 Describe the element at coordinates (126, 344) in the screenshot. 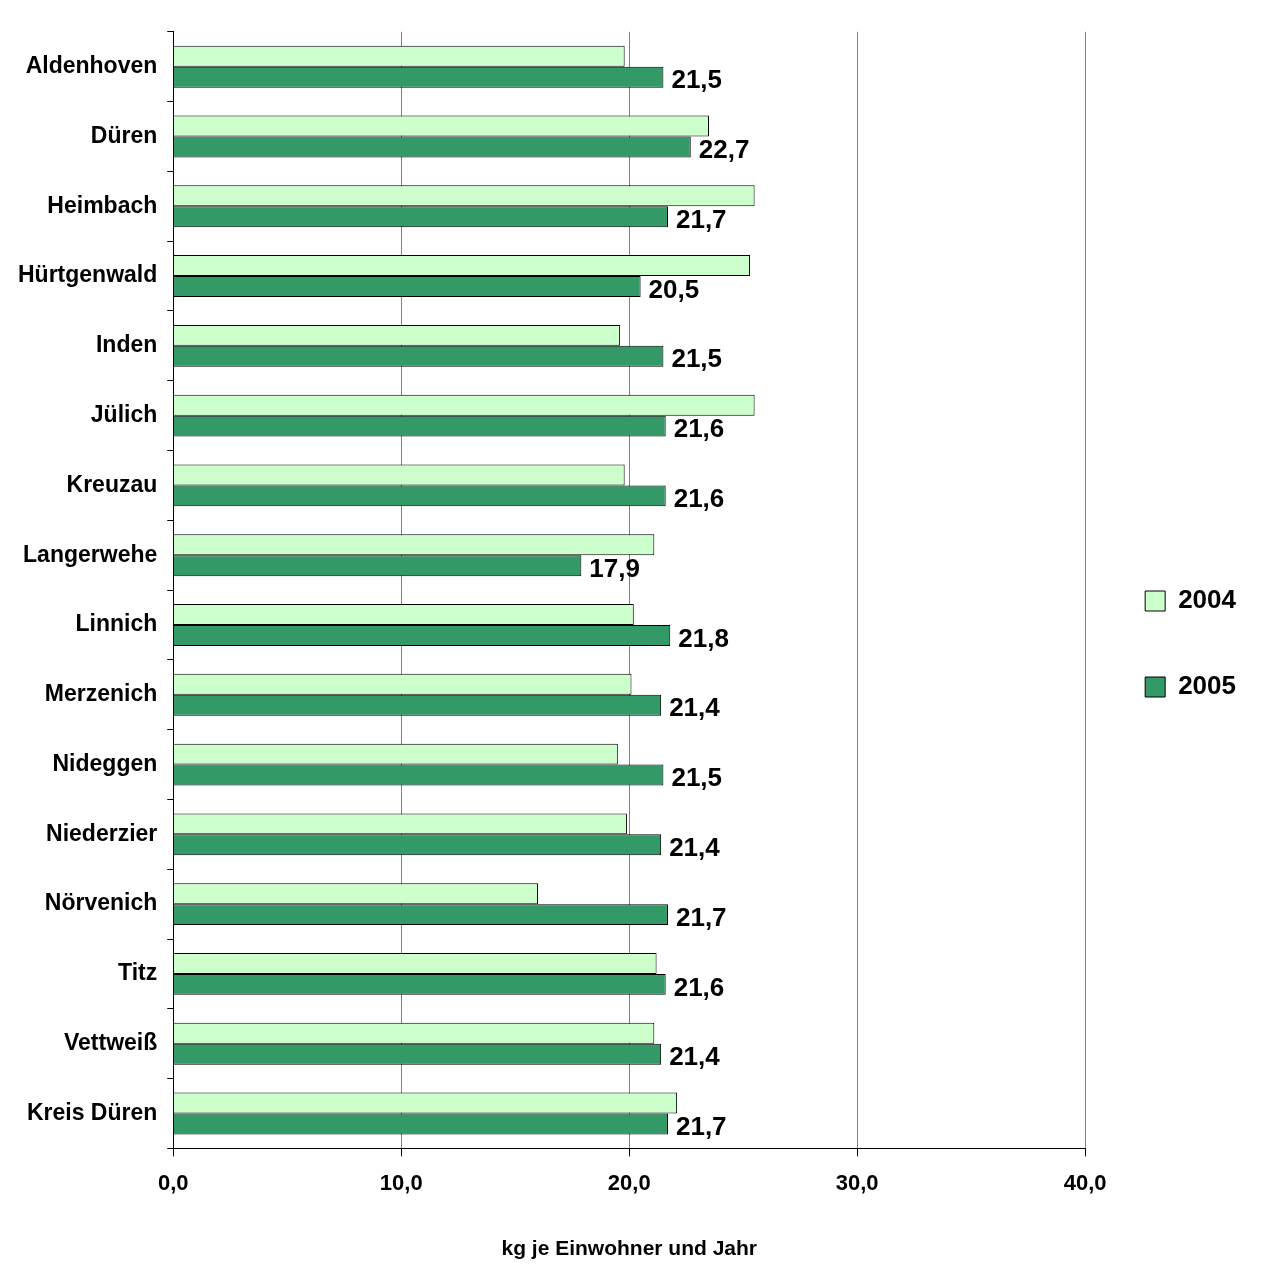

I see `y-tick-label: Inden` at that location.